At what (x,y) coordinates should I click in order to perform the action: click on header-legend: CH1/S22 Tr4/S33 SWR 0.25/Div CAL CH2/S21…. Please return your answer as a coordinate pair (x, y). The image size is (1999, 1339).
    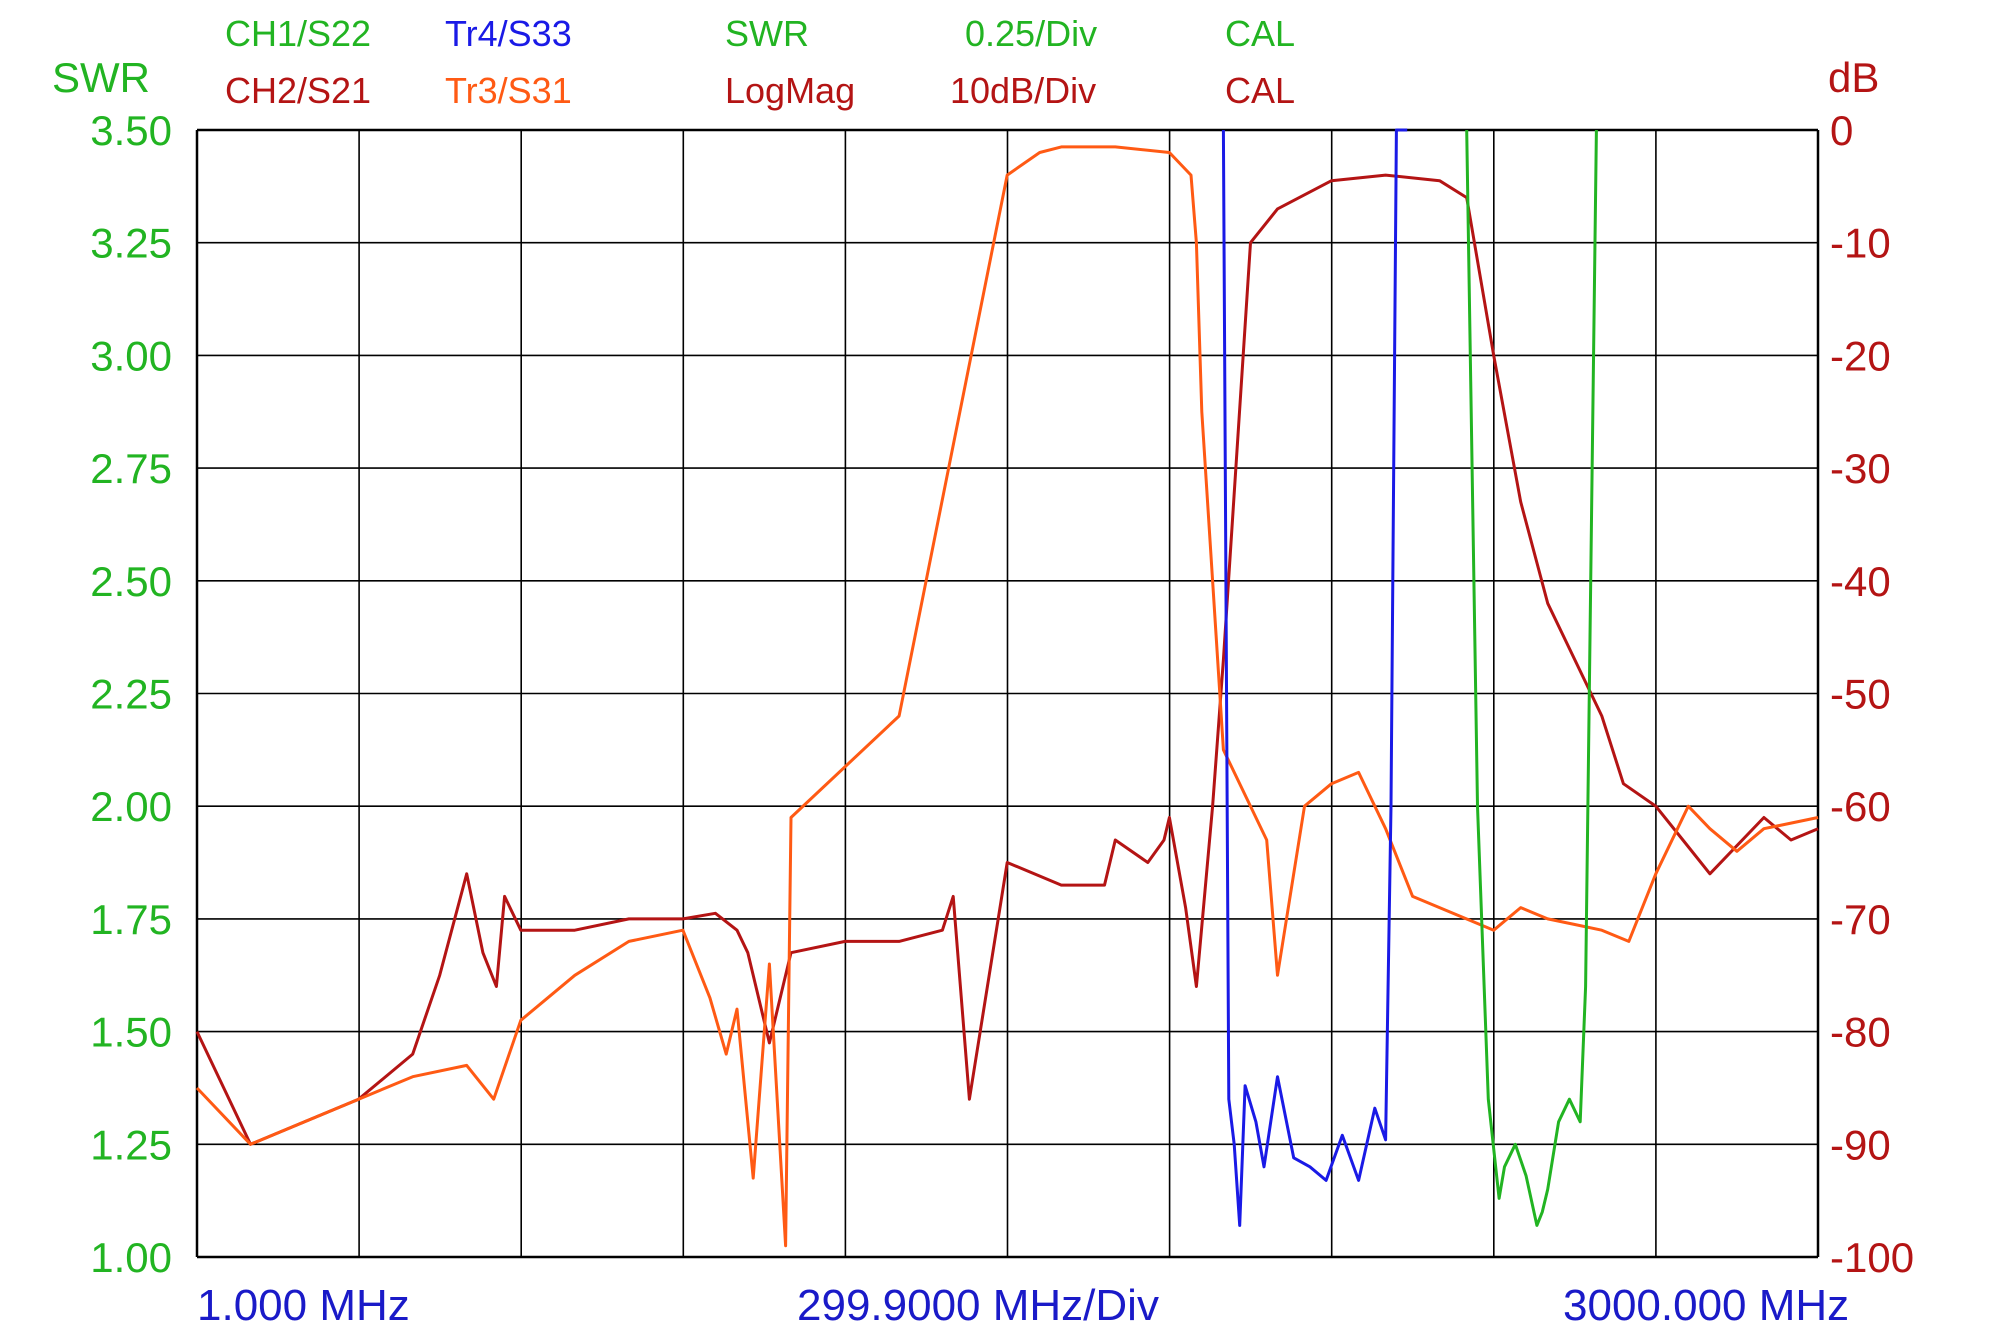
    Looking at the image, I should click on (760, 62).